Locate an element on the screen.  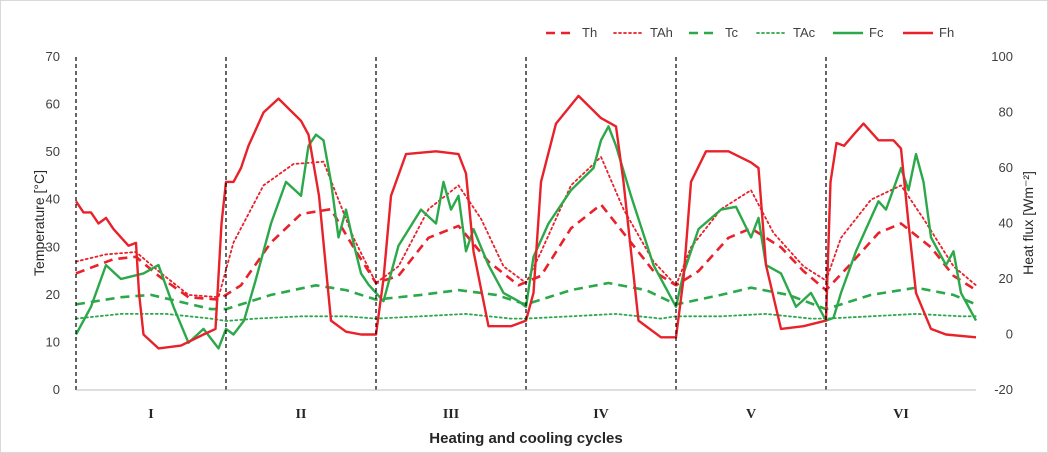
series-line-tc is located at coordinates (526, 296).